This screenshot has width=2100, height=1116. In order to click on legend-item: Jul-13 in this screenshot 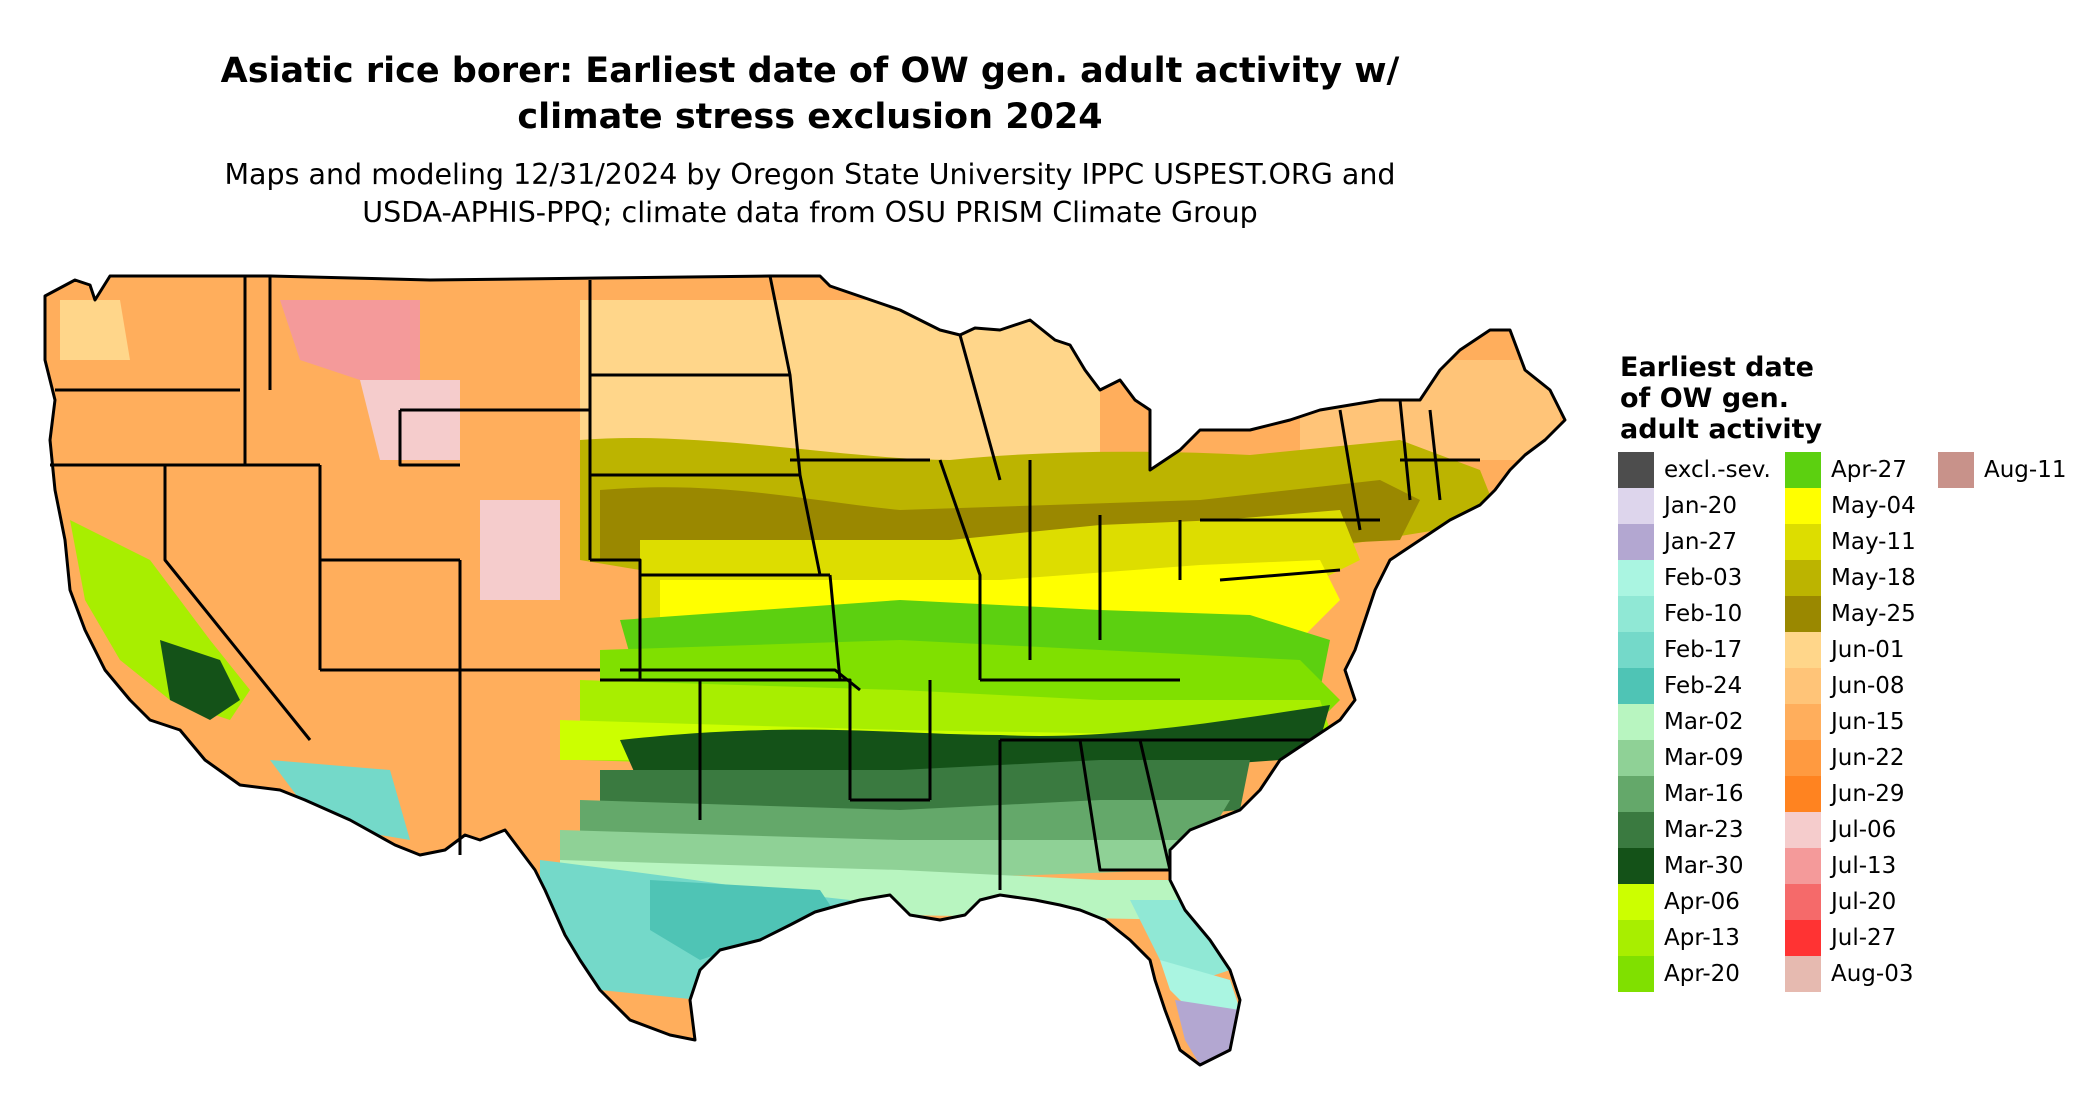, I will do `click(1840, 866)`.